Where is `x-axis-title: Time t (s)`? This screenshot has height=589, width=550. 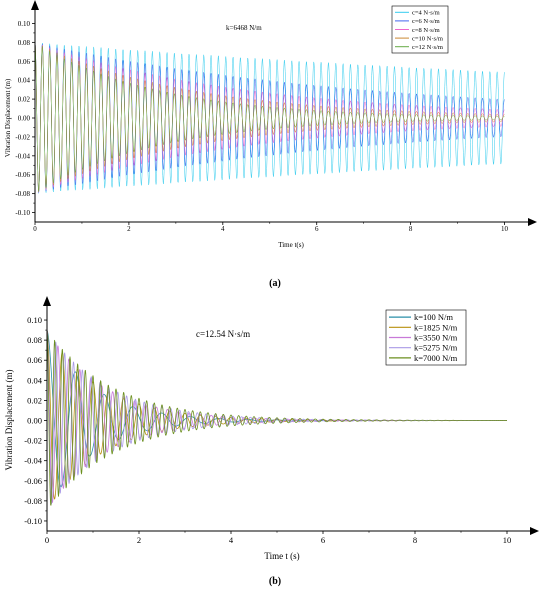
x-axis-title: Time t (s) is located at coordinates (281, 556).